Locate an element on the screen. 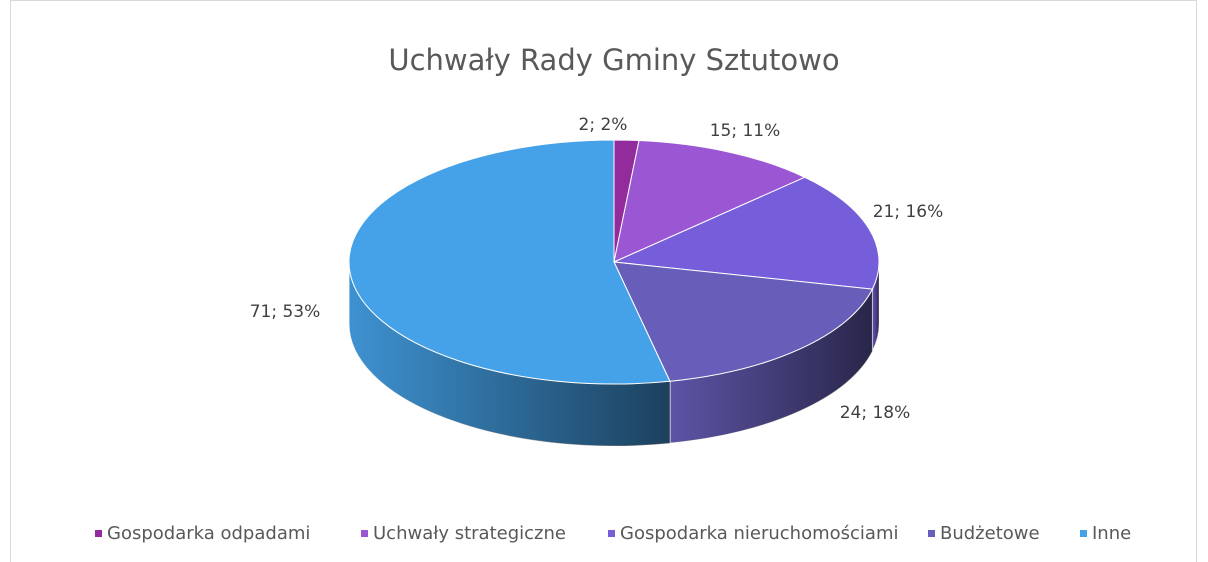 This screenshot has width=1208, height=562. legend-label: Budżetowe is located at coordinates (990, 533).